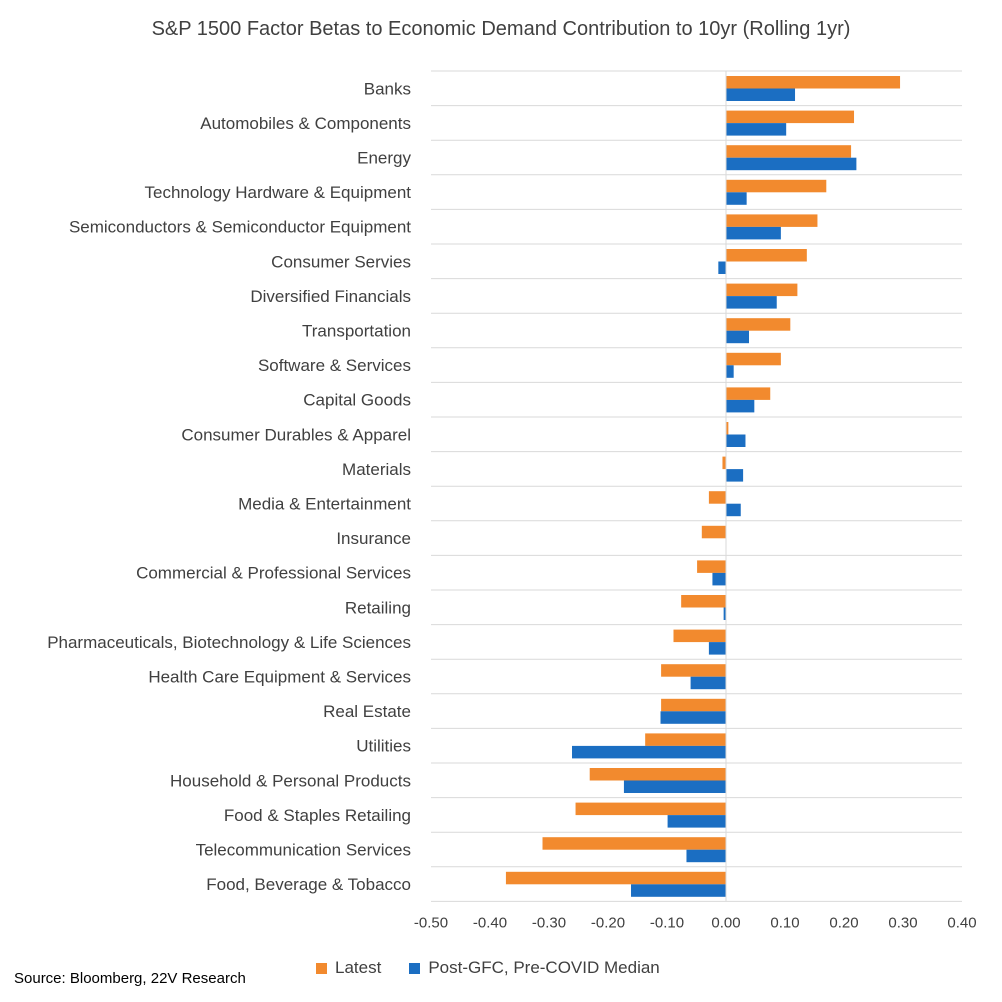 Image resolution: width=1002 pixels, height=1002 pixels. Describe the element at coordinates (330, 296) in the screenshot. I see `category-label: Diversified Financials` at that location.